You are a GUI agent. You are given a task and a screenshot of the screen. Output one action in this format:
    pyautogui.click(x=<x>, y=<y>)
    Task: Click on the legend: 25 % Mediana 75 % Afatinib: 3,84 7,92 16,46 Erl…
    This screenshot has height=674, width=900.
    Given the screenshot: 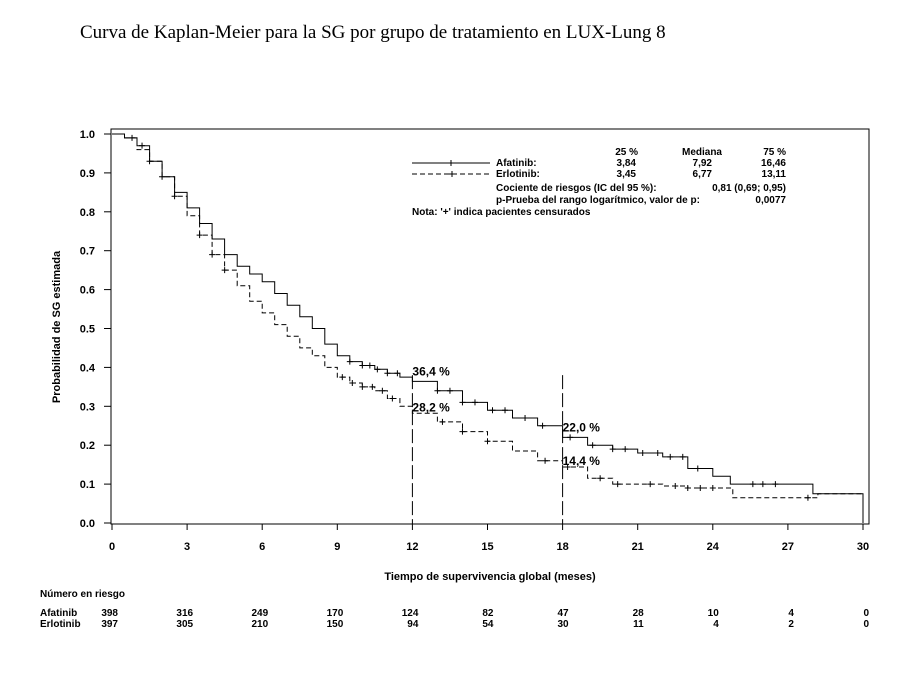 What is the action you would take?
    pyautogui.click(x=599, y=182)
    